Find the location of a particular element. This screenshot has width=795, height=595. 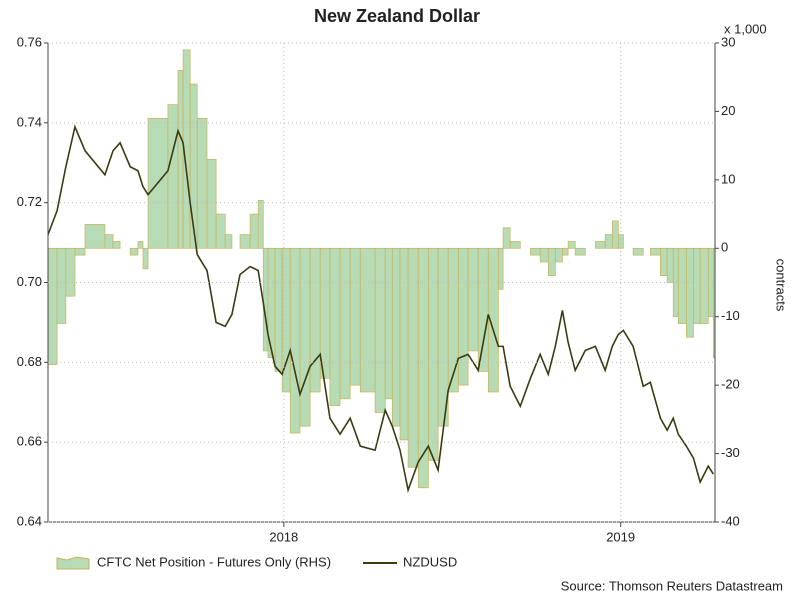

y-tick-label: 0.72 is located at coordinates (29, 201).